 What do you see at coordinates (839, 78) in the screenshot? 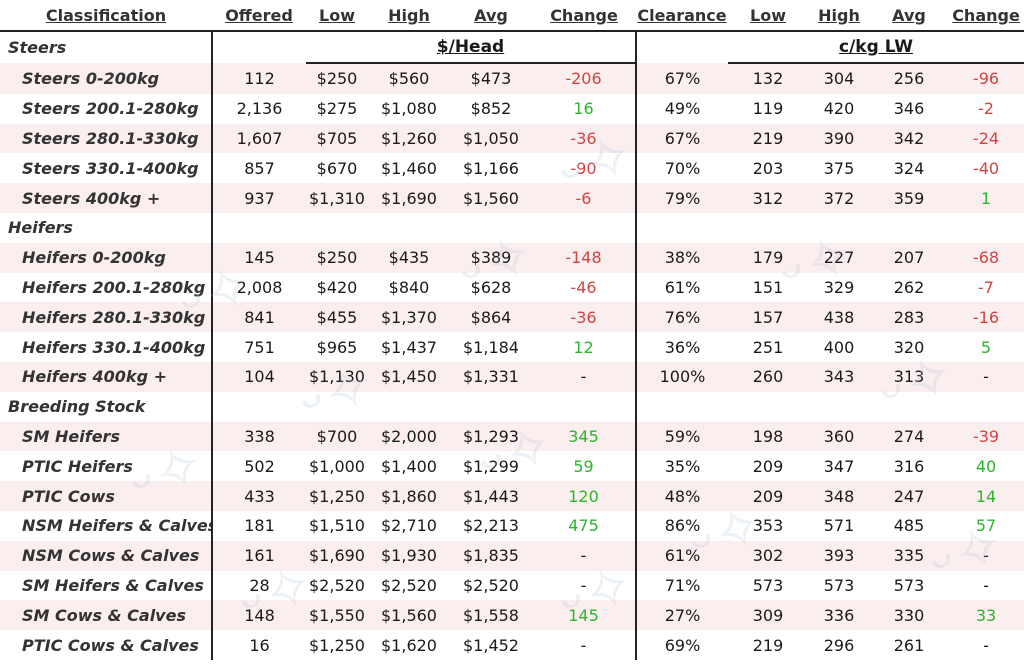
I see `cell-kg-high: 304` at bounding box center [839, 78].